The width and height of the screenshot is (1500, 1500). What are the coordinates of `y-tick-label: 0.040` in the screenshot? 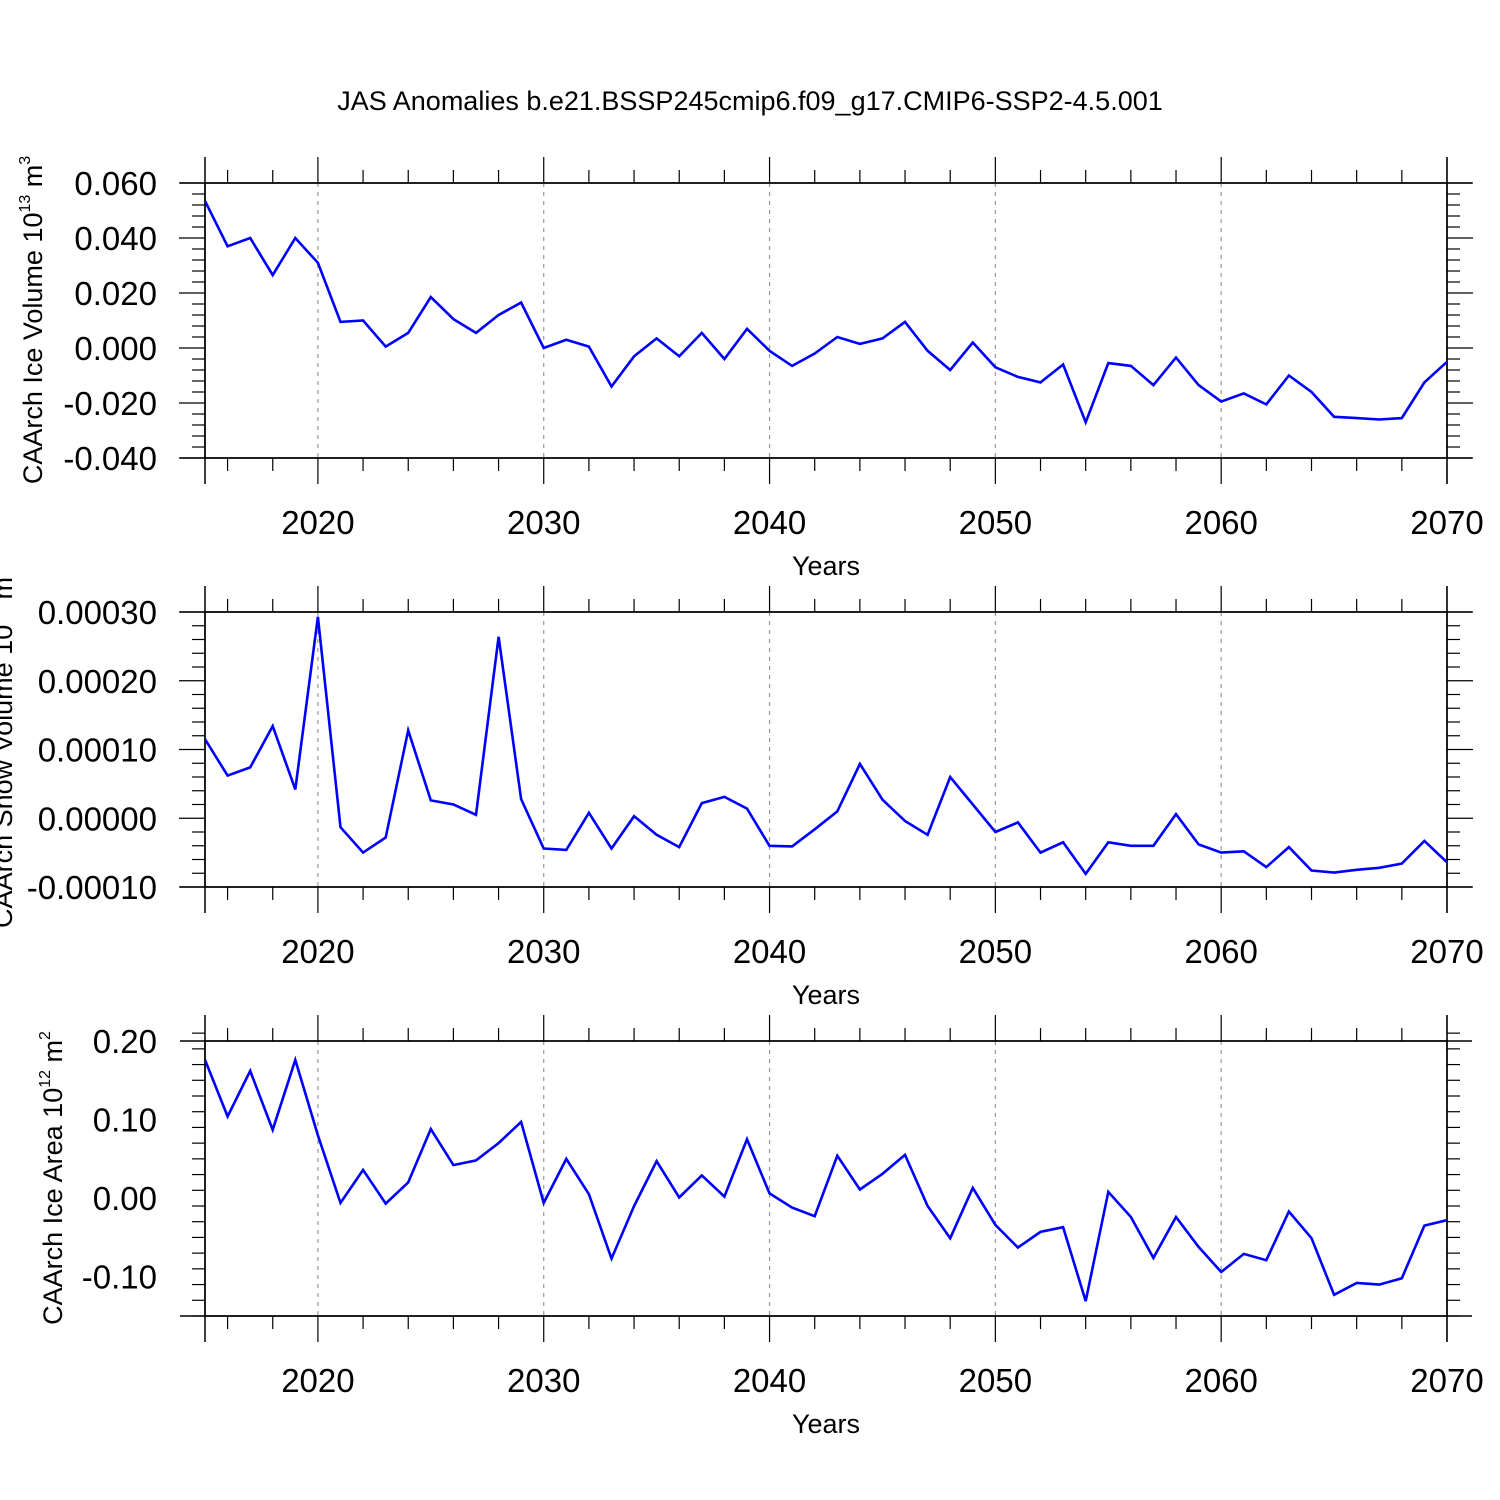 It's located at (115, 238).